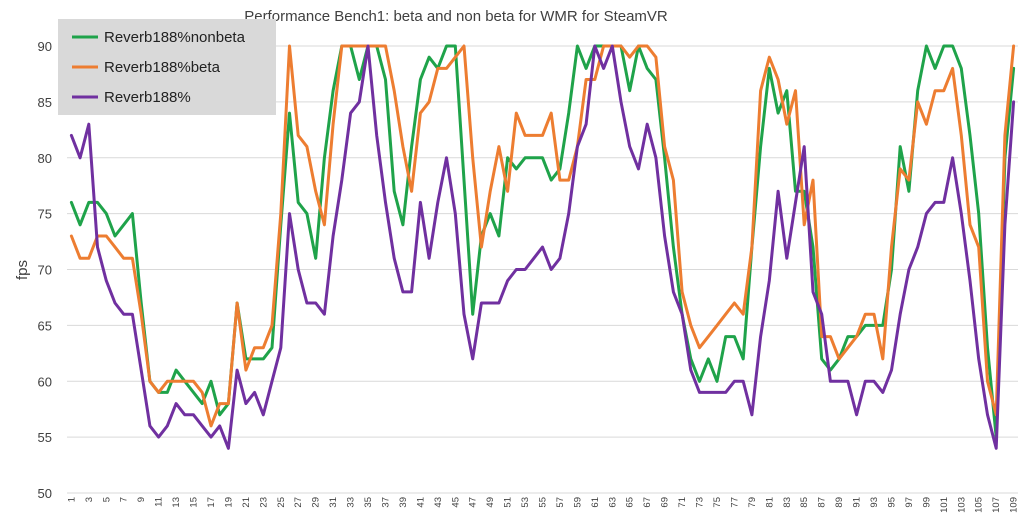  Describe the element at coordinates (403, 502) in the screenshot. I see `x-tick-label: 39` at that location.